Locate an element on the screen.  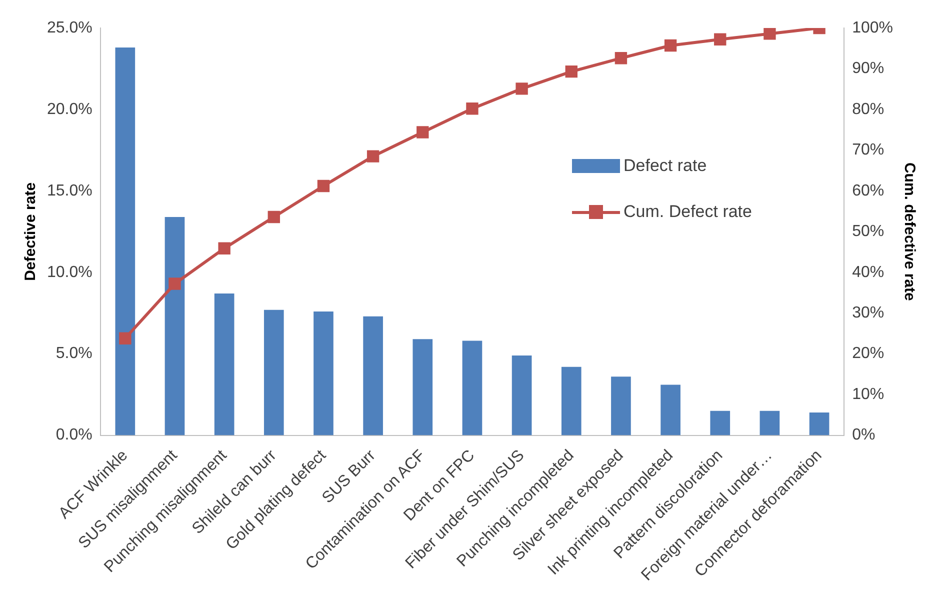
y-tick-label: 25.0% is located at coordinates (69, 27).